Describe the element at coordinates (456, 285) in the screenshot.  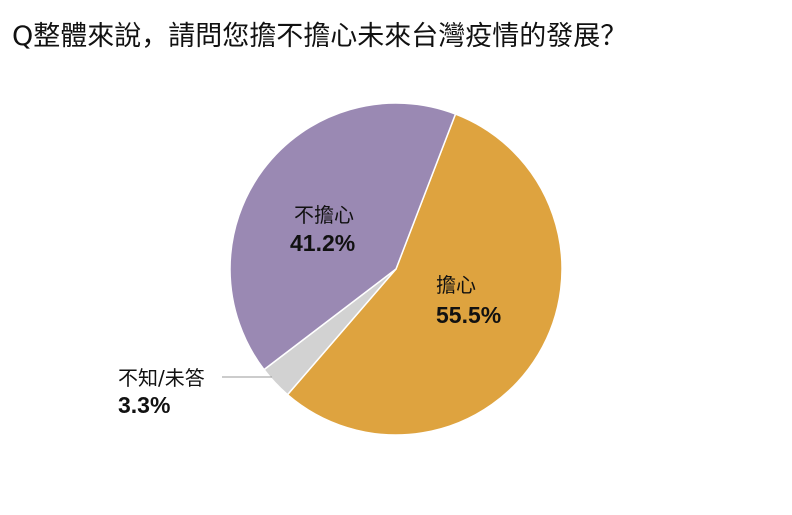
I see `slice-label-worried: 擔心` at that location.